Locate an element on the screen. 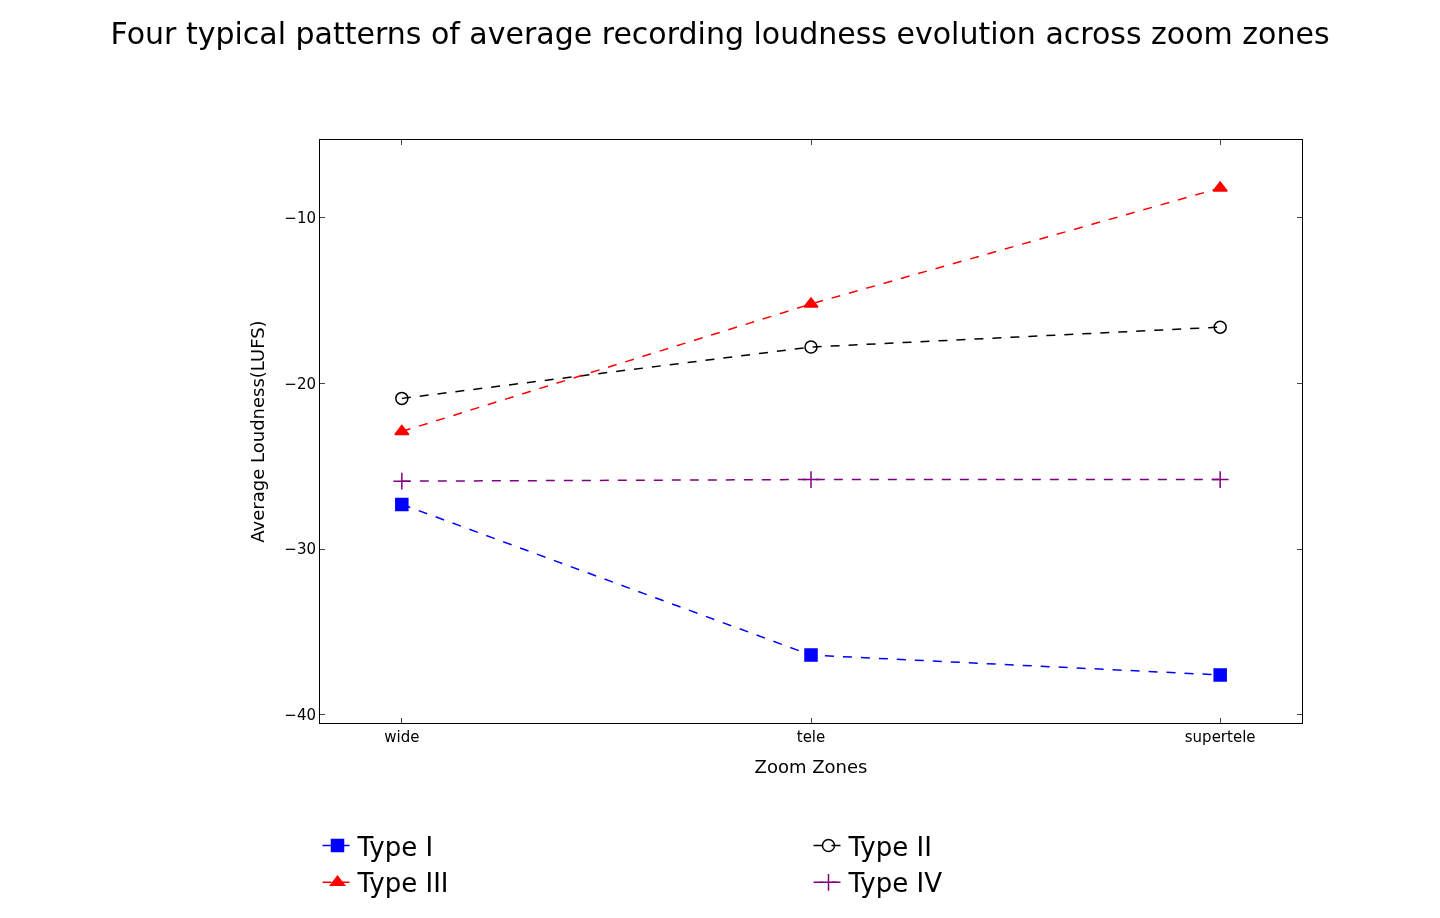 The width and height of the screenshot is (1440, 918). x-axis-title: Zoom Zones is located at coordinates (811, 767).